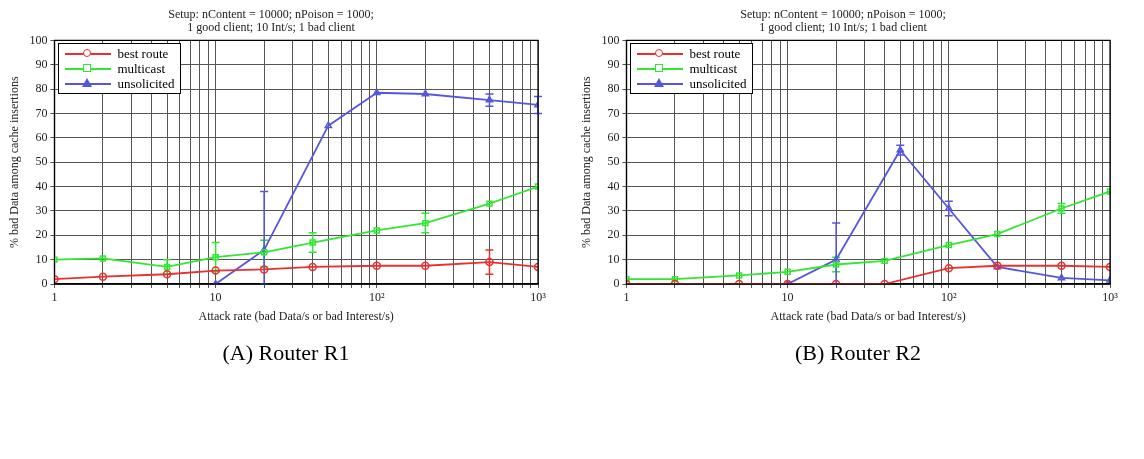 The height and width of the screenshot is (459, 1144). I want to click on text: (B) Router R2, so click(858, 353).